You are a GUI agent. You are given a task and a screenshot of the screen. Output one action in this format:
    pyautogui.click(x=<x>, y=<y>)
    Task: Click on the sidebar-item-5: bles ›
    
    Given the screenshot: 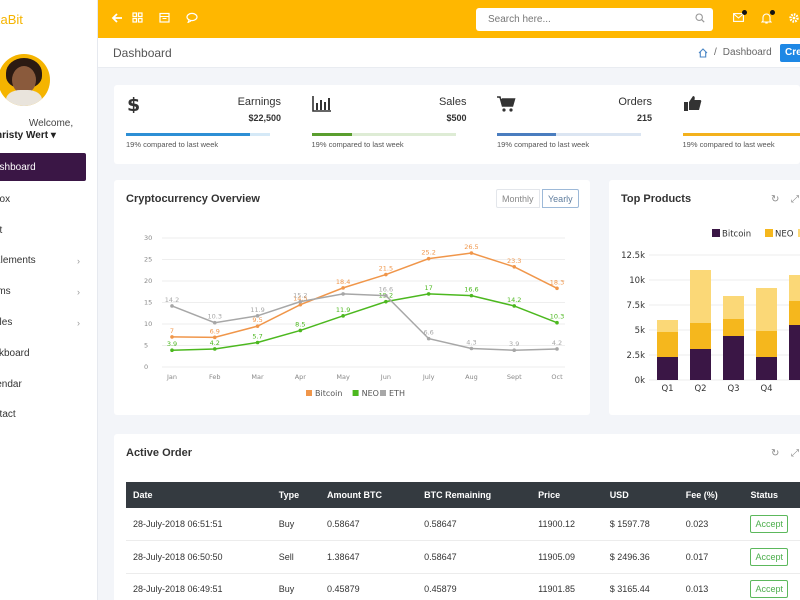 What is the action you would take?
    pyautogui.click(x=48, y=322)
    